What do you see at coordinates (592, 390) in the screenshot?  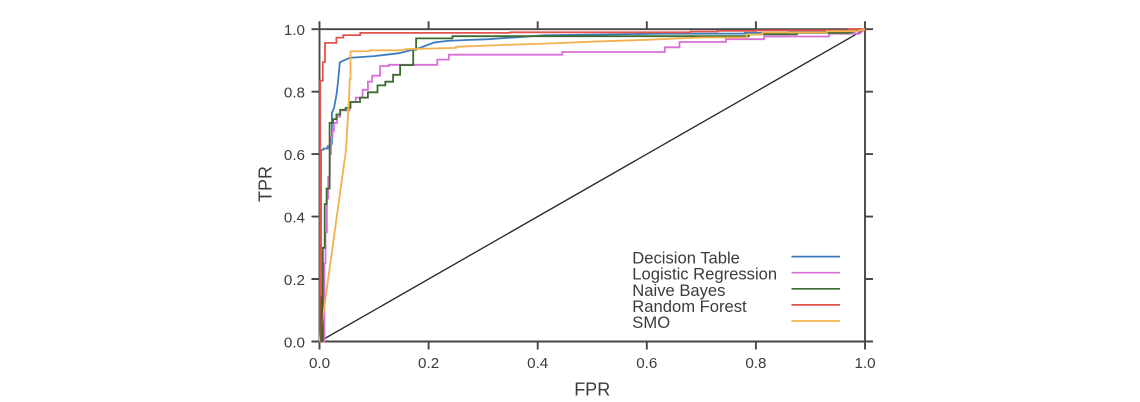 I see `svg-text: FPR` at bounding box center [592, 390].